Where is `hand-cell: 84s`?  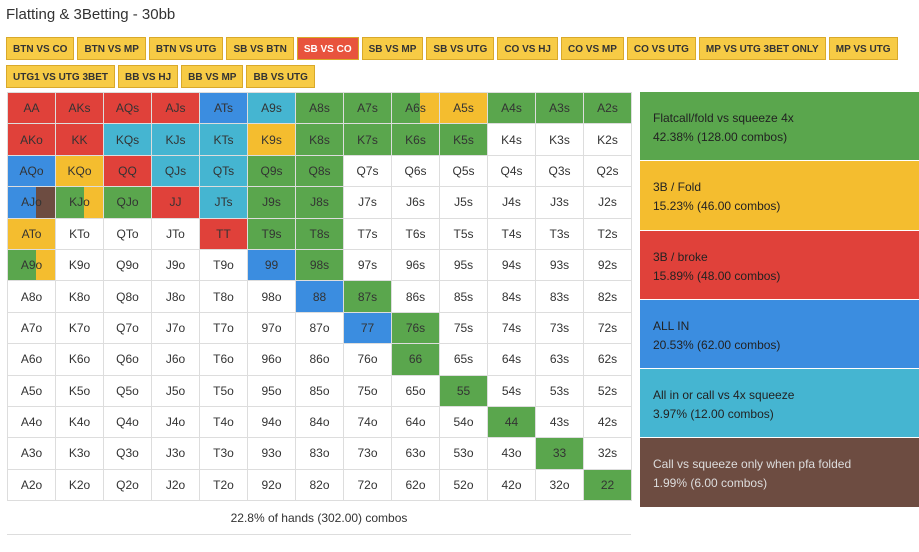
hand-cell: 84s is located at coordinates (512, 297).